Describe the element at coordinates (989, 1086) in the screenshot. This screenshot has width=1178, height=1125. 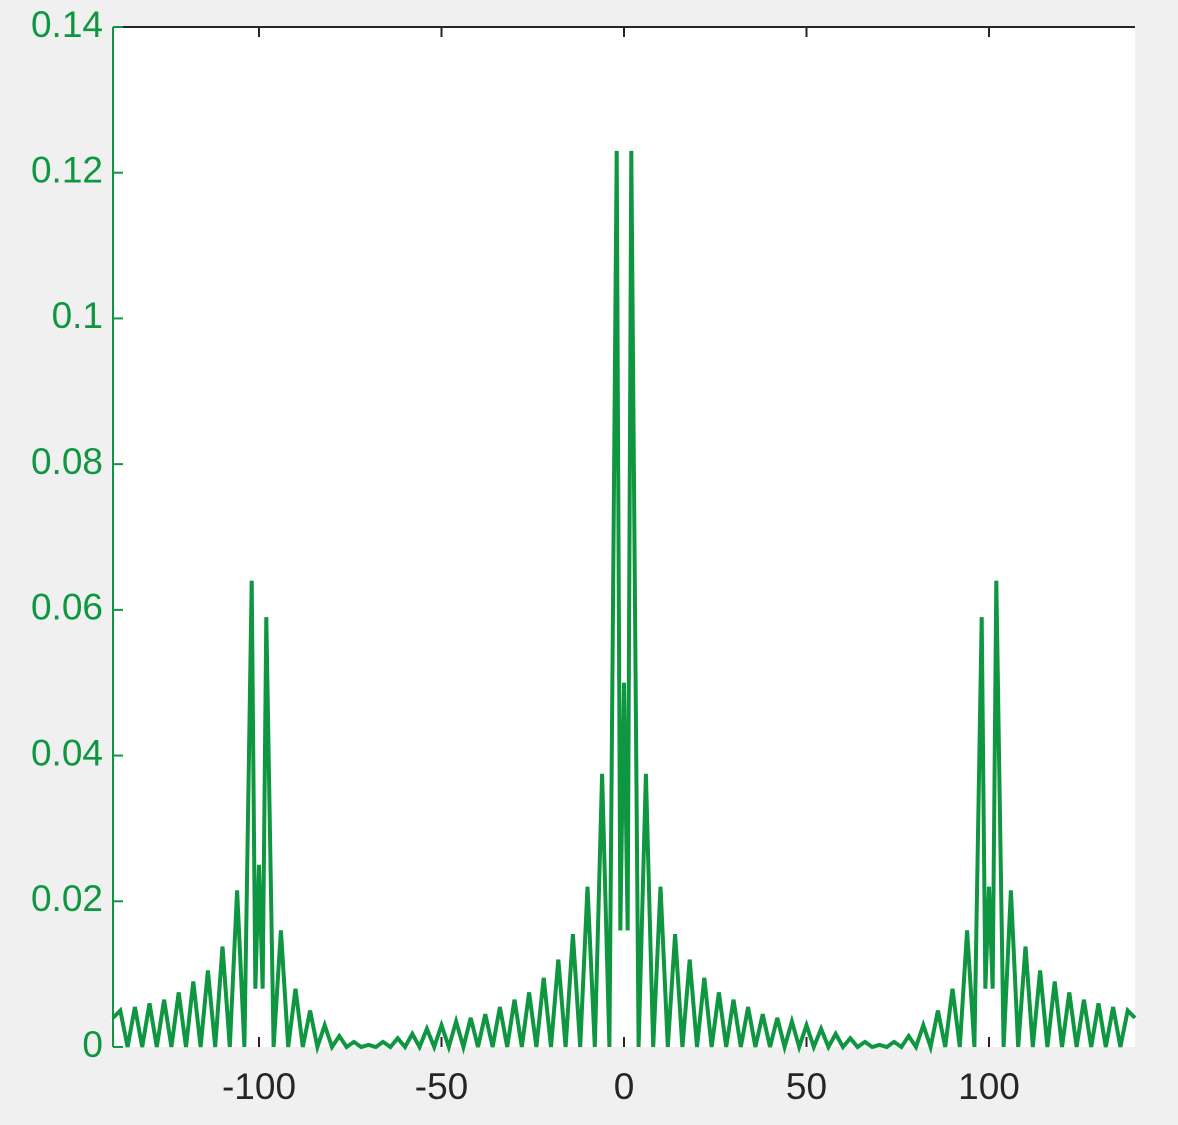
I see `x-tick-label: 100` at that location.